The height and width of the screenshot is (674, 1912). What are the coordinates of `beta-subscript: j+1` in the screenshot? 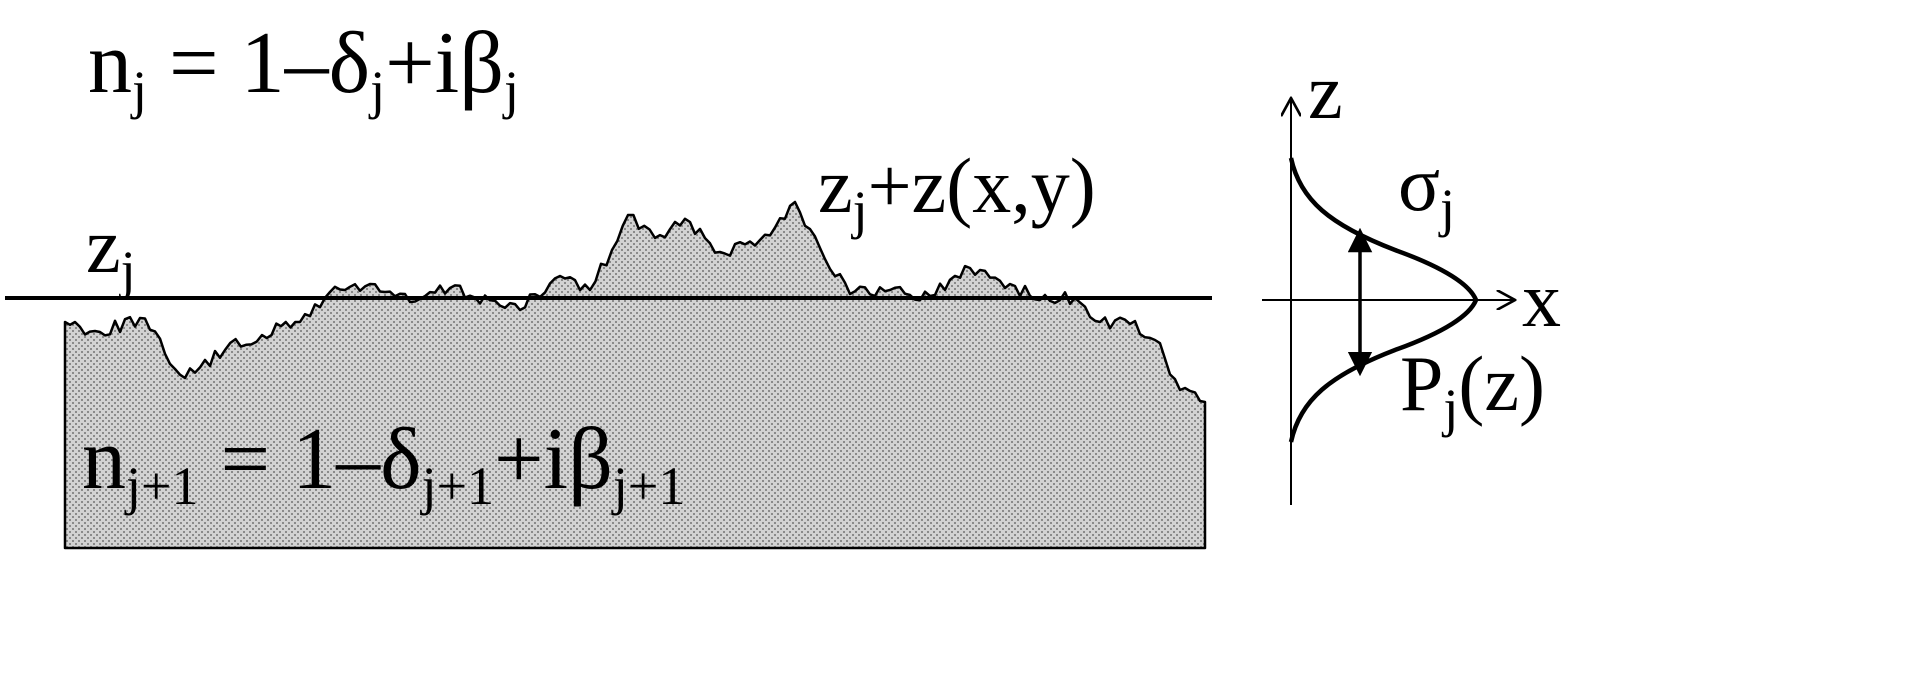 It's located at (648, 486).